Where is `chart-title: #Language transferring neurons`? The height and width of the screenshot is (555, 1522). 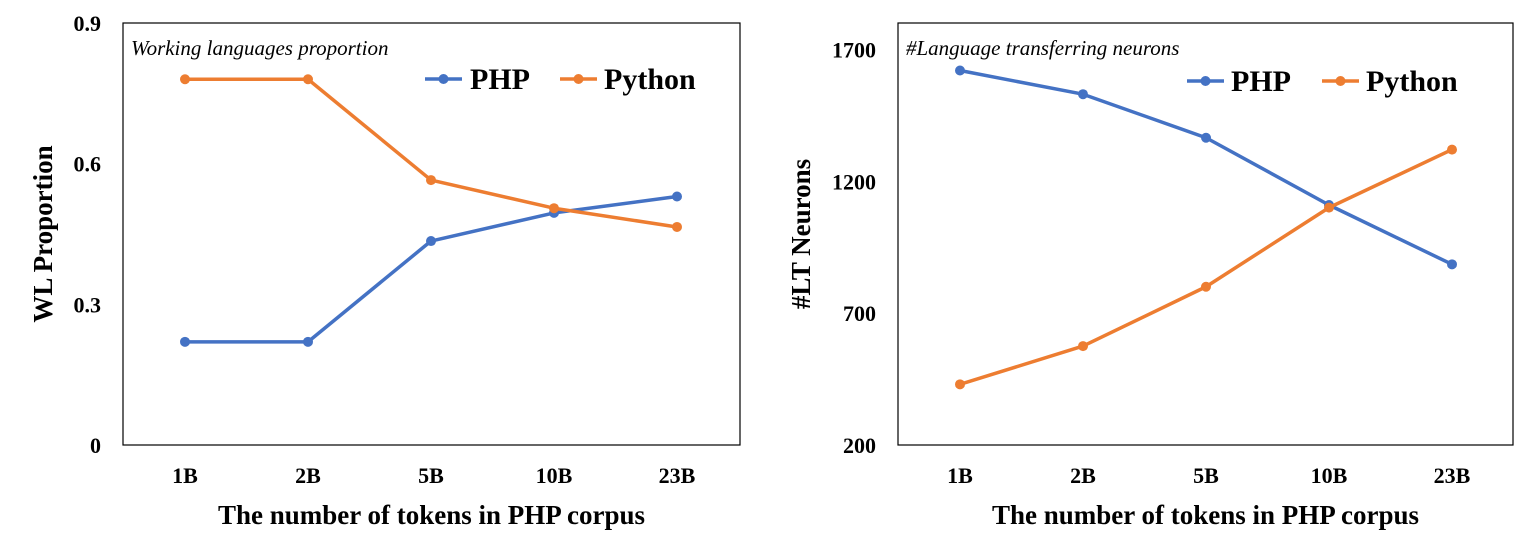
chart-title: #Language transferring neurons is located at coordinates (1042, 48).